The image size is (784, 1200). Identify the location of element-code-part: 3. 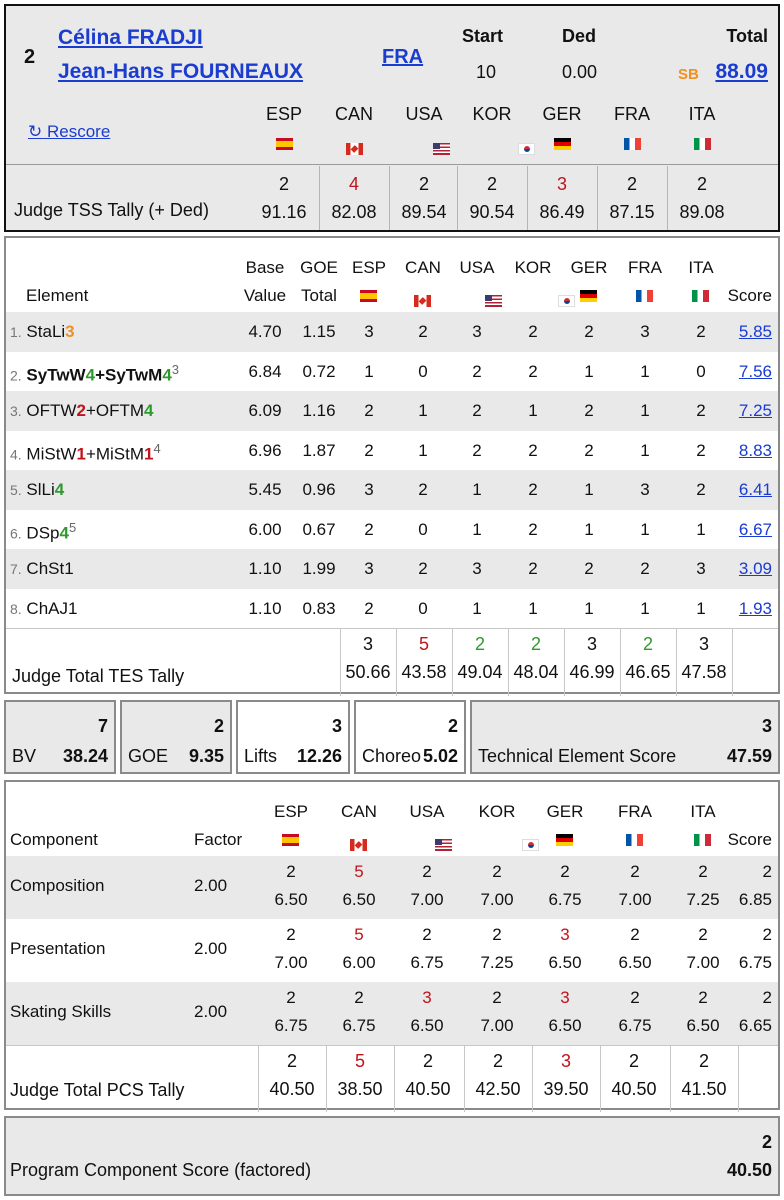
(70, 331).